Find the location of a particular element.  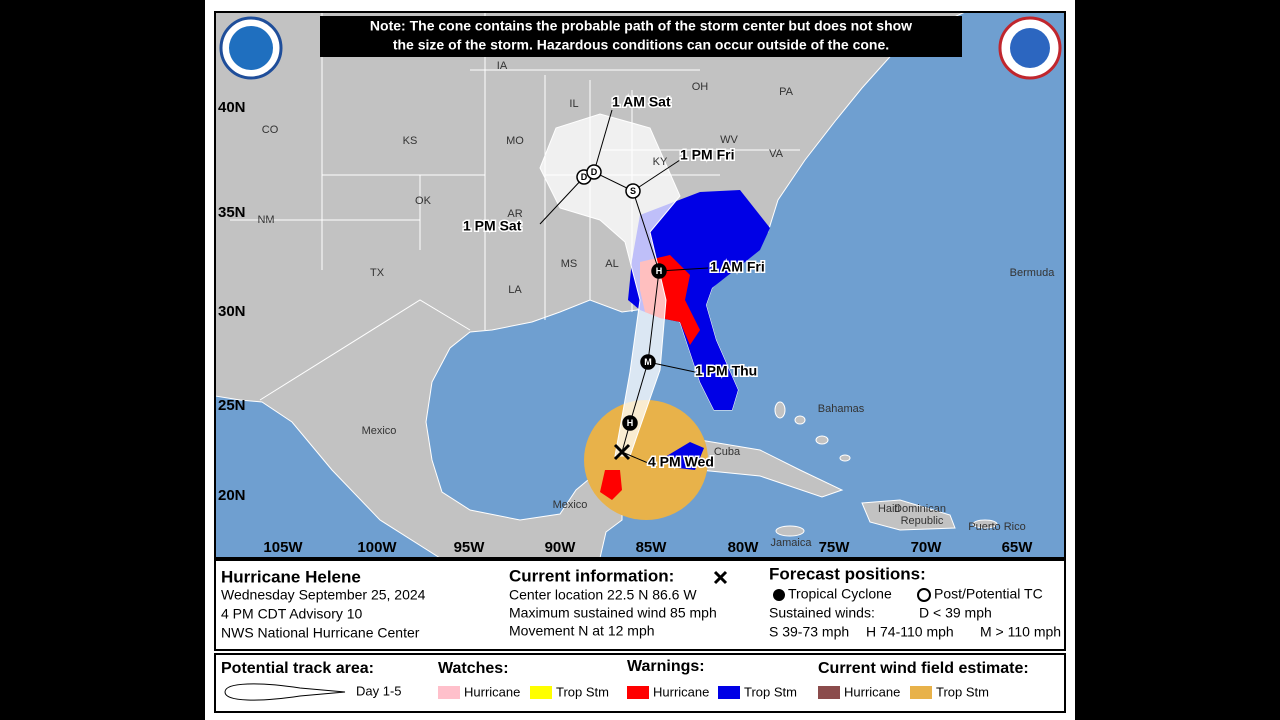

place-label: Bahamas is located at coordinates (841, 409).